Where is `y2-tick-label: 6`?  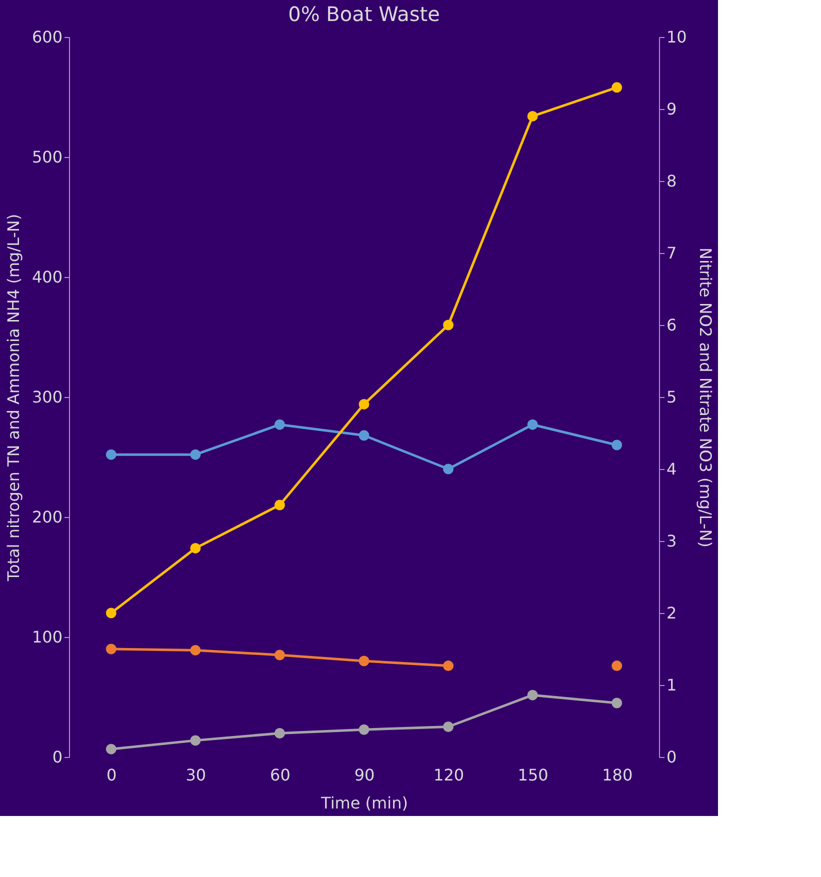 y2-tick-label: 6 is located at coordinates (671, 325).